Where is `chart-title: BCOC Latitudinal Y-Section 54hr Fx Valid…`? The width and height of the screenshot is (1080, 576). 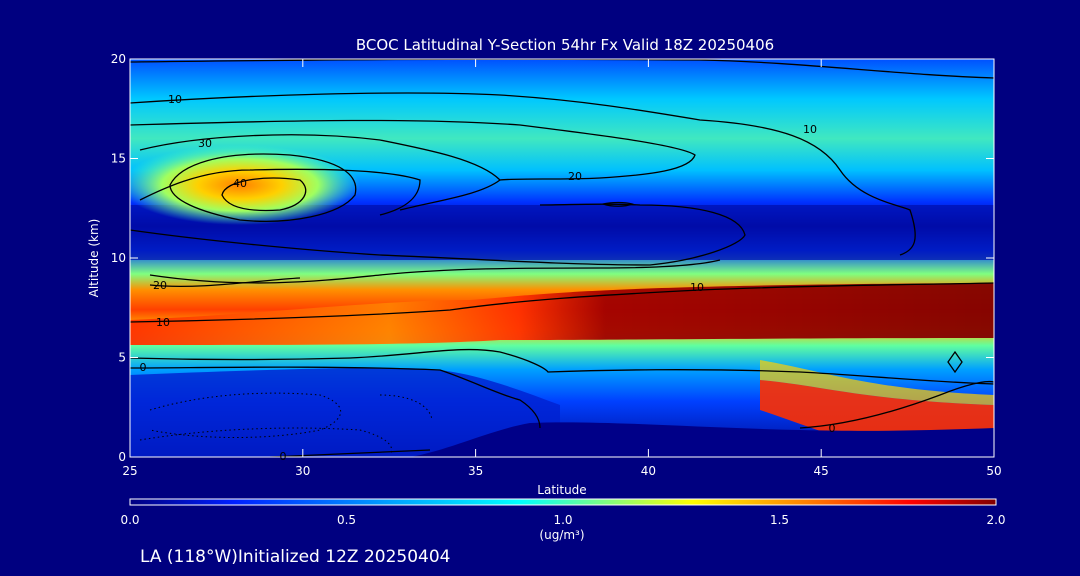 chart-title: BCOC Latitudinal Y-Section 54hr Fx Valid… is located at coordinates (565, 45).